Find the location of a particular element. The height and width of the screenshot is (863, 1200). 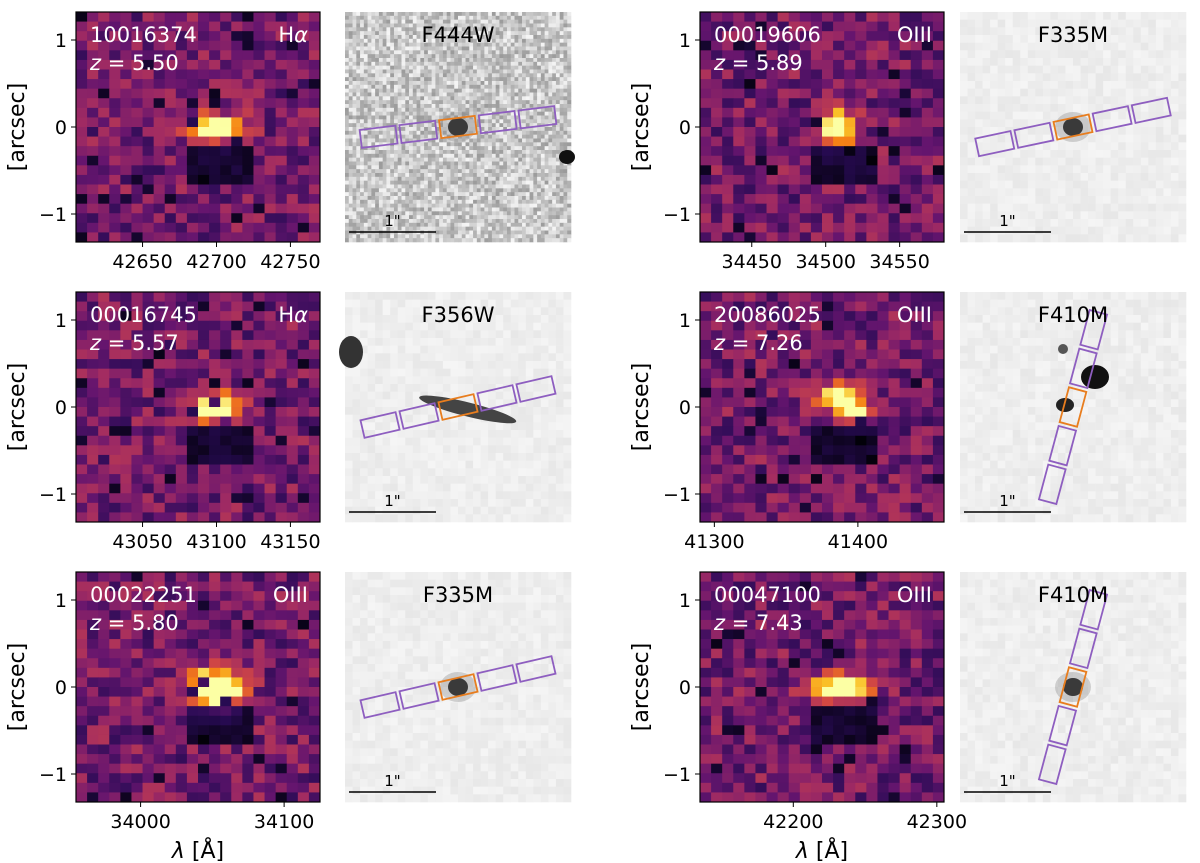

xtick-label: 42650 is located at coordinates (142, 262).